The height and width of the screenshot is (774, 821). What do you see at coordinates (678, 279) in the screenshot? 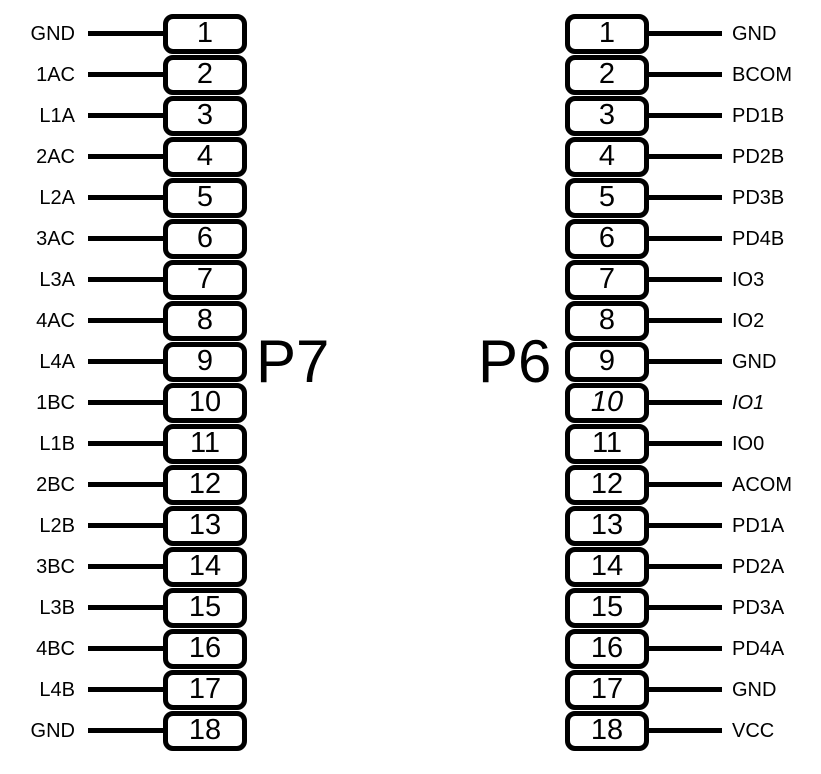
I see `pin-row: 7 IO3` at bounding box center [678, 279].